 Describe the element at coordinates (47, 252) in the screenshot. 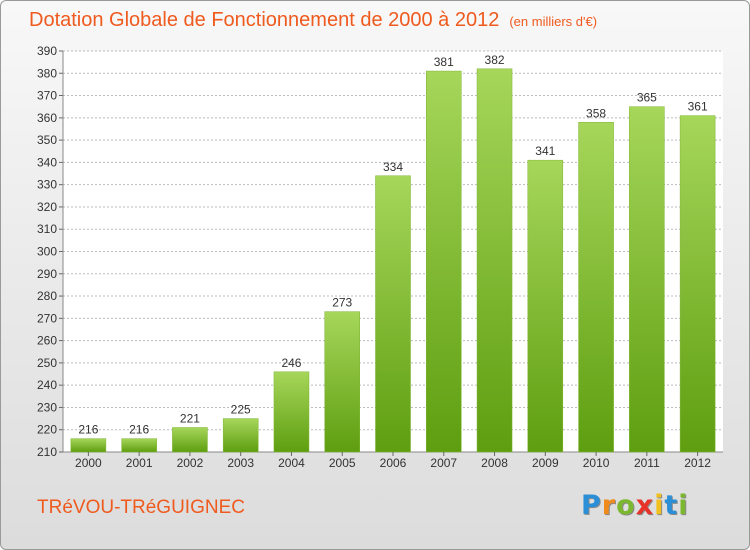

I see `y-tick-label: 300` at that location.